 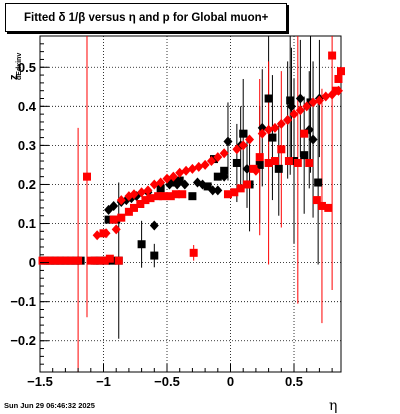 What do you see at coordinates (40, 381) in the screenshot?
I see `x-tick-label: −1.5` at bounding box center [40, 381].